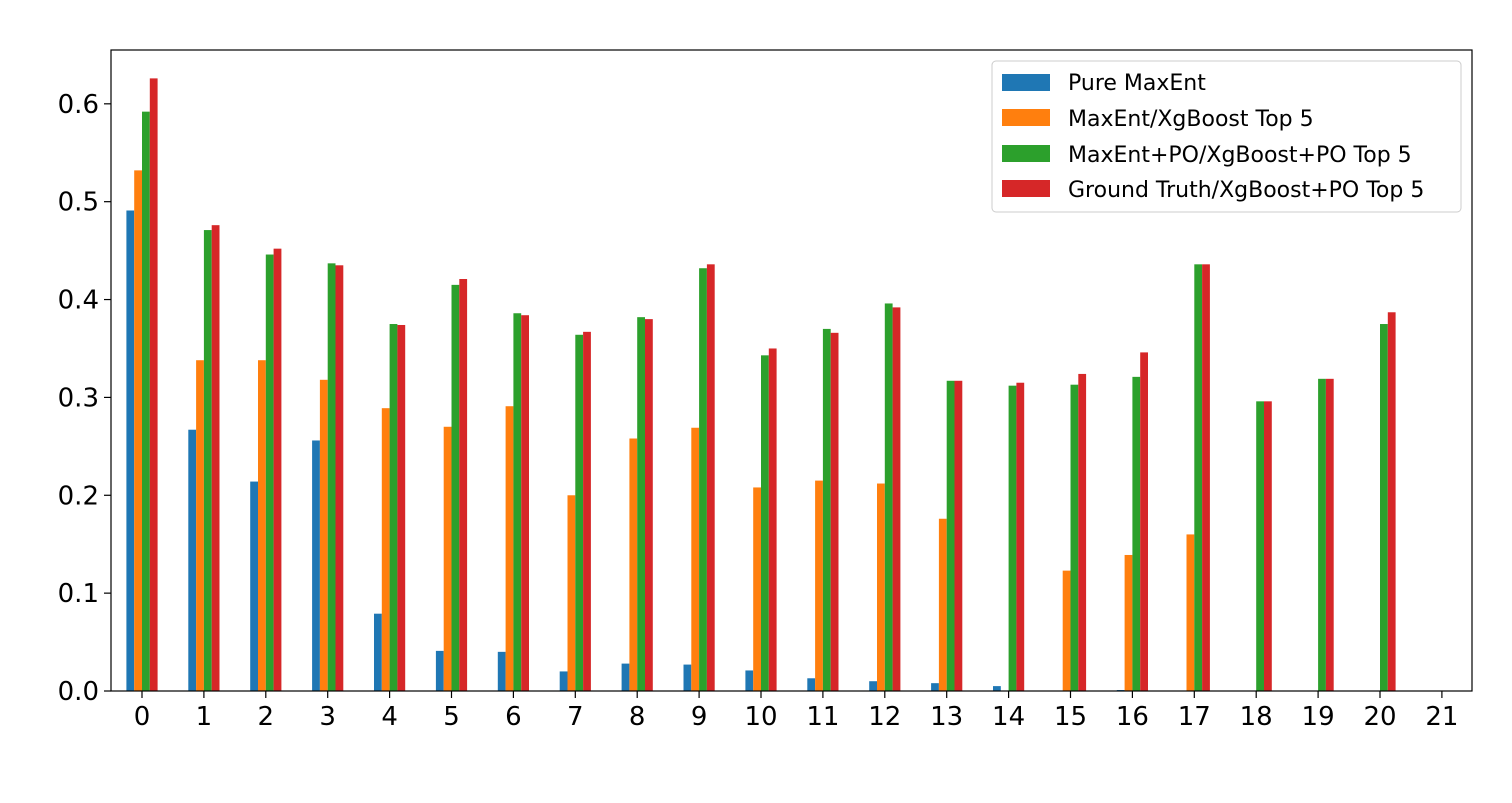 The width and height of the screenshot is (1512, 803). What do you see at coordinates (204, 717) in the screenshot?
I see `x-tick-label: 1` at bounding box center [204, 717].